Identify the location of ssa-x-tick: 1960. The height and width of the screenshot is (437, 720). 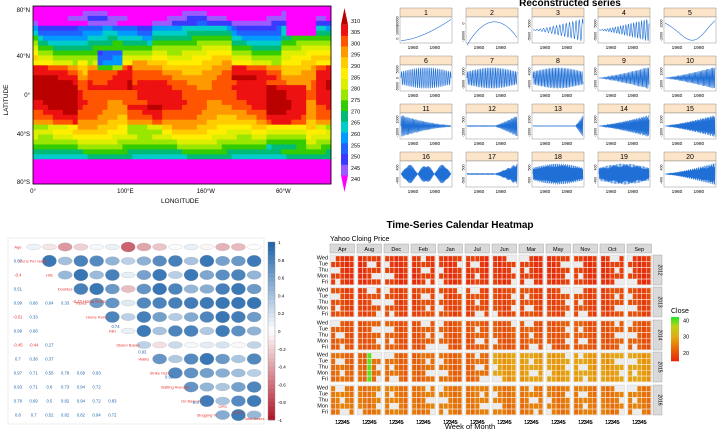
(545, 96).